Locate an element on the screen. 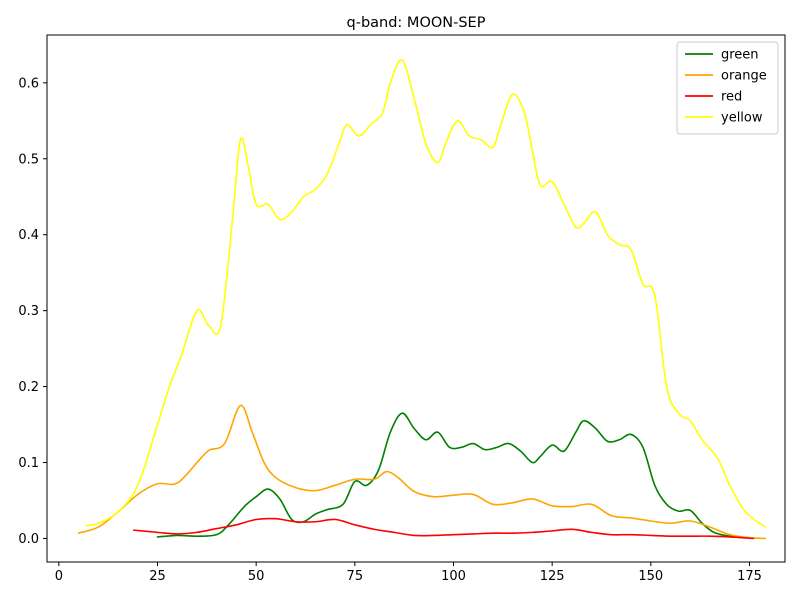  y-tick-label: 0.4 is located at coordinates (28, 235).